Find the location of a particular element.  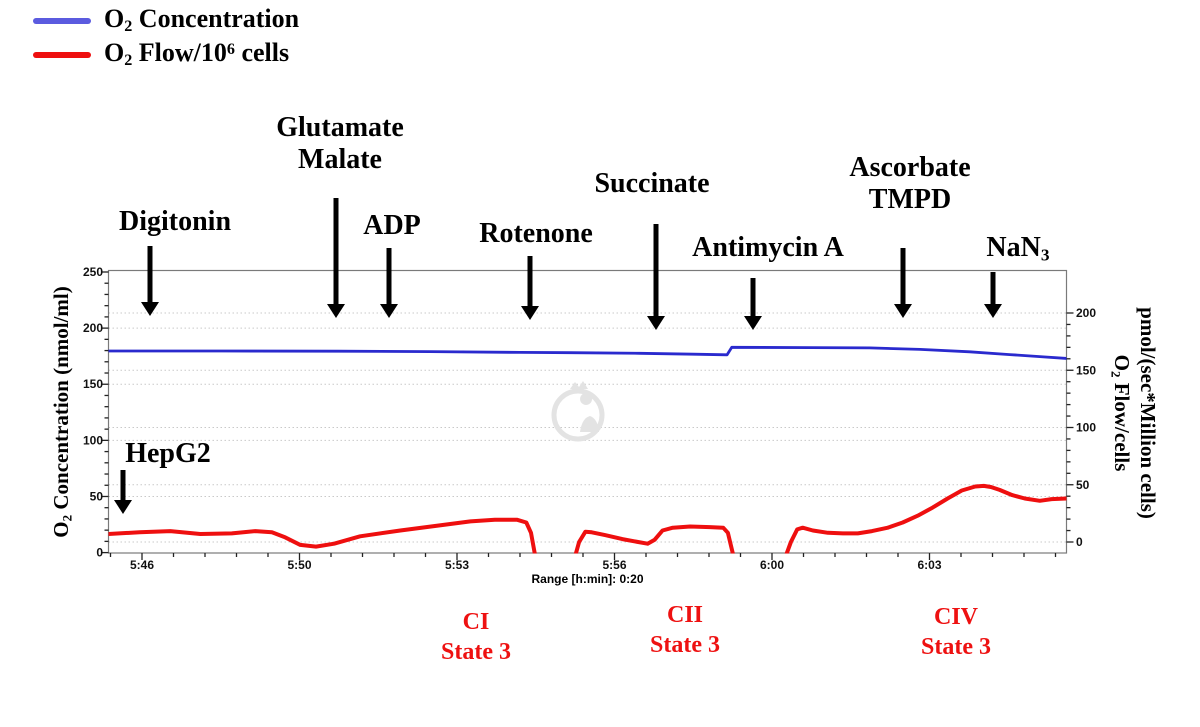

x-axis-tick-label: 5:56 is located at coordinates (614, 565).